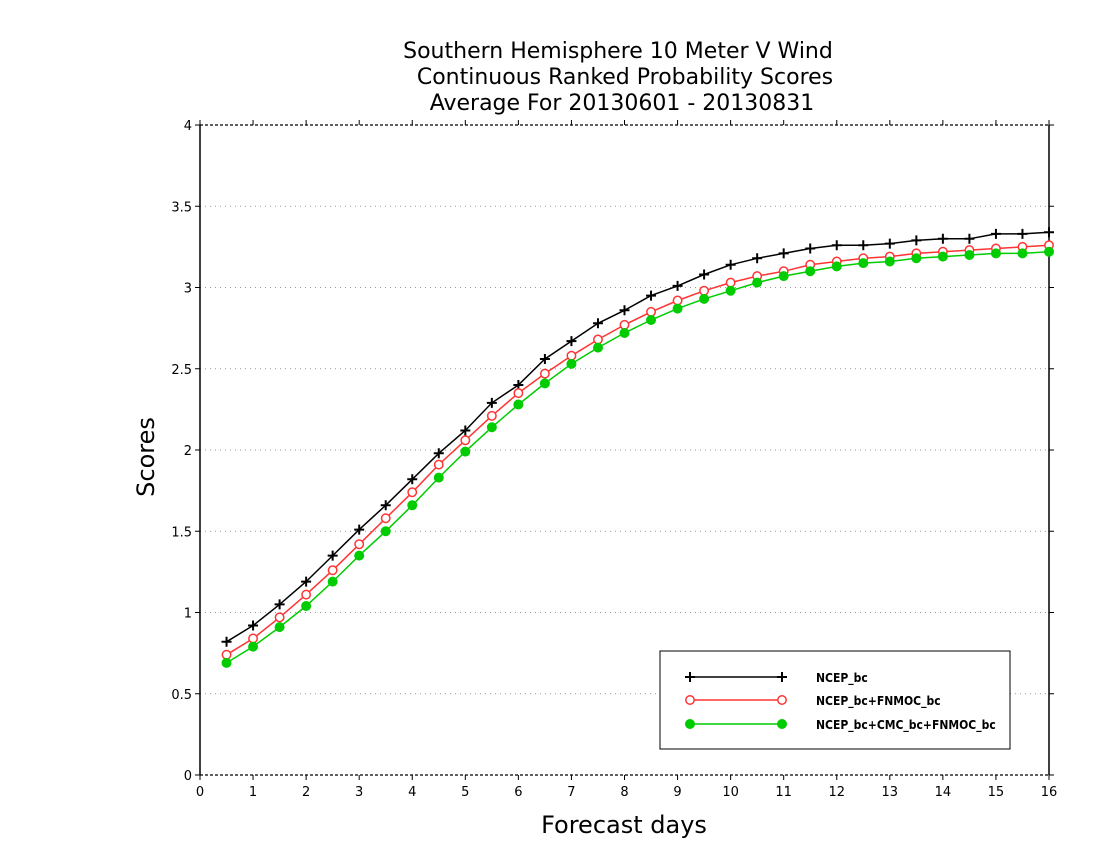 Image resolution: width=1100 pixels, height=850 pixels. What do you see at coordinates (625, 77) in the screenshot?
I see `chart-title-line-2: Continuous Ranked Probability Scores` at bounding box center [625, 77].